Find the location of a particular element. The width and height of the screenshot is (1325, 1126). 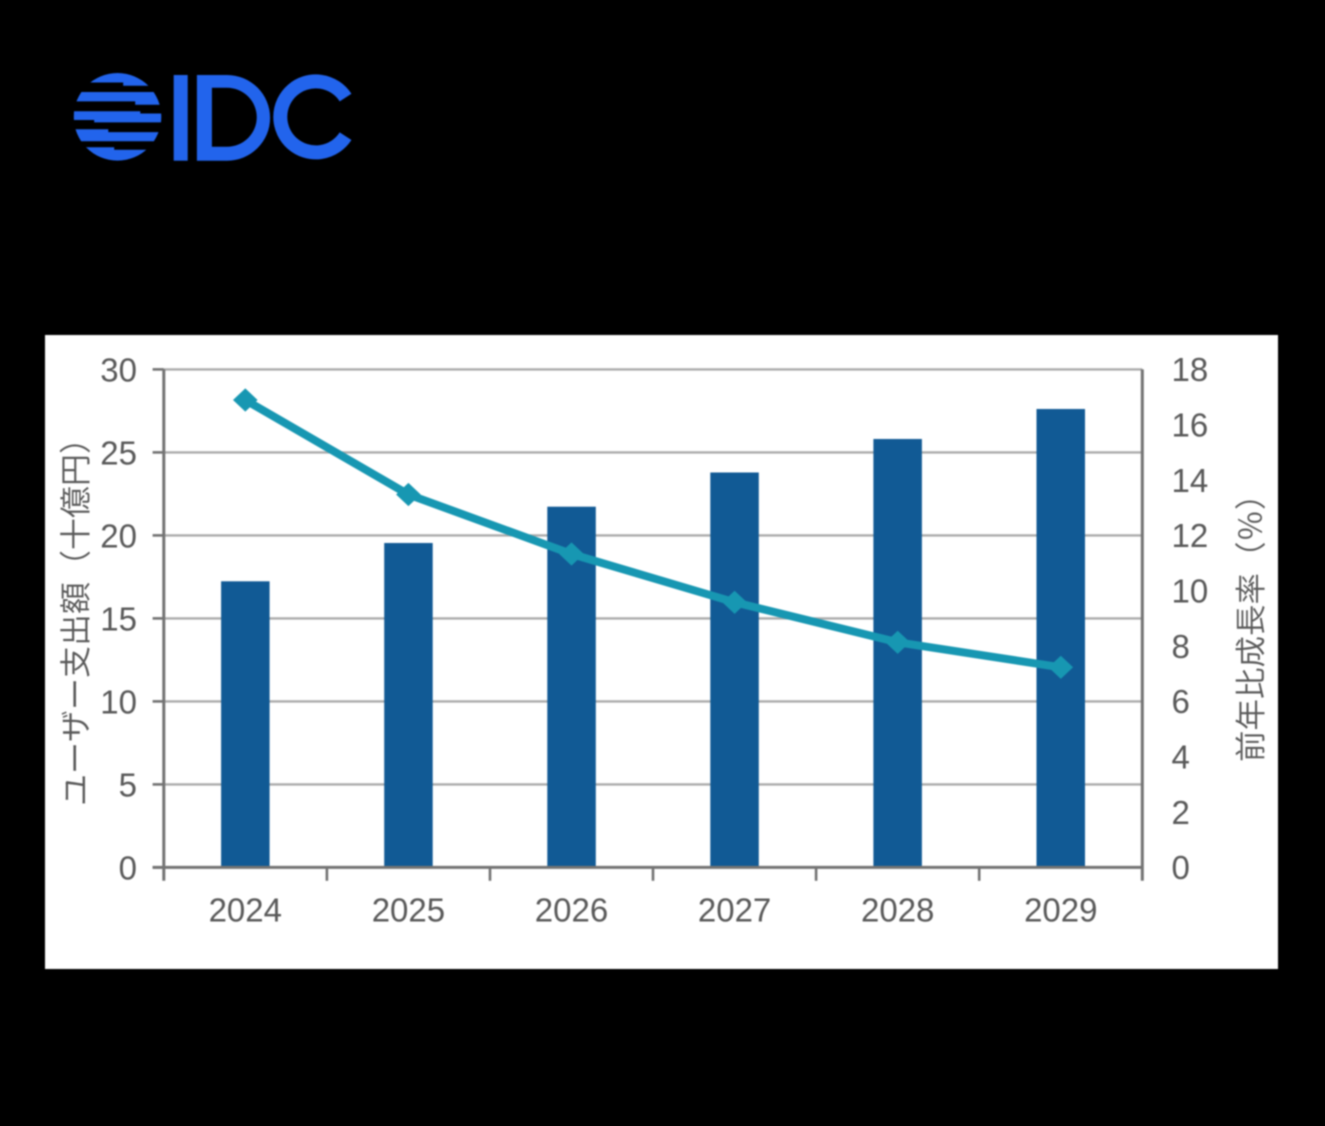

svg-text: 2028 is located at coordinates (897, 910).